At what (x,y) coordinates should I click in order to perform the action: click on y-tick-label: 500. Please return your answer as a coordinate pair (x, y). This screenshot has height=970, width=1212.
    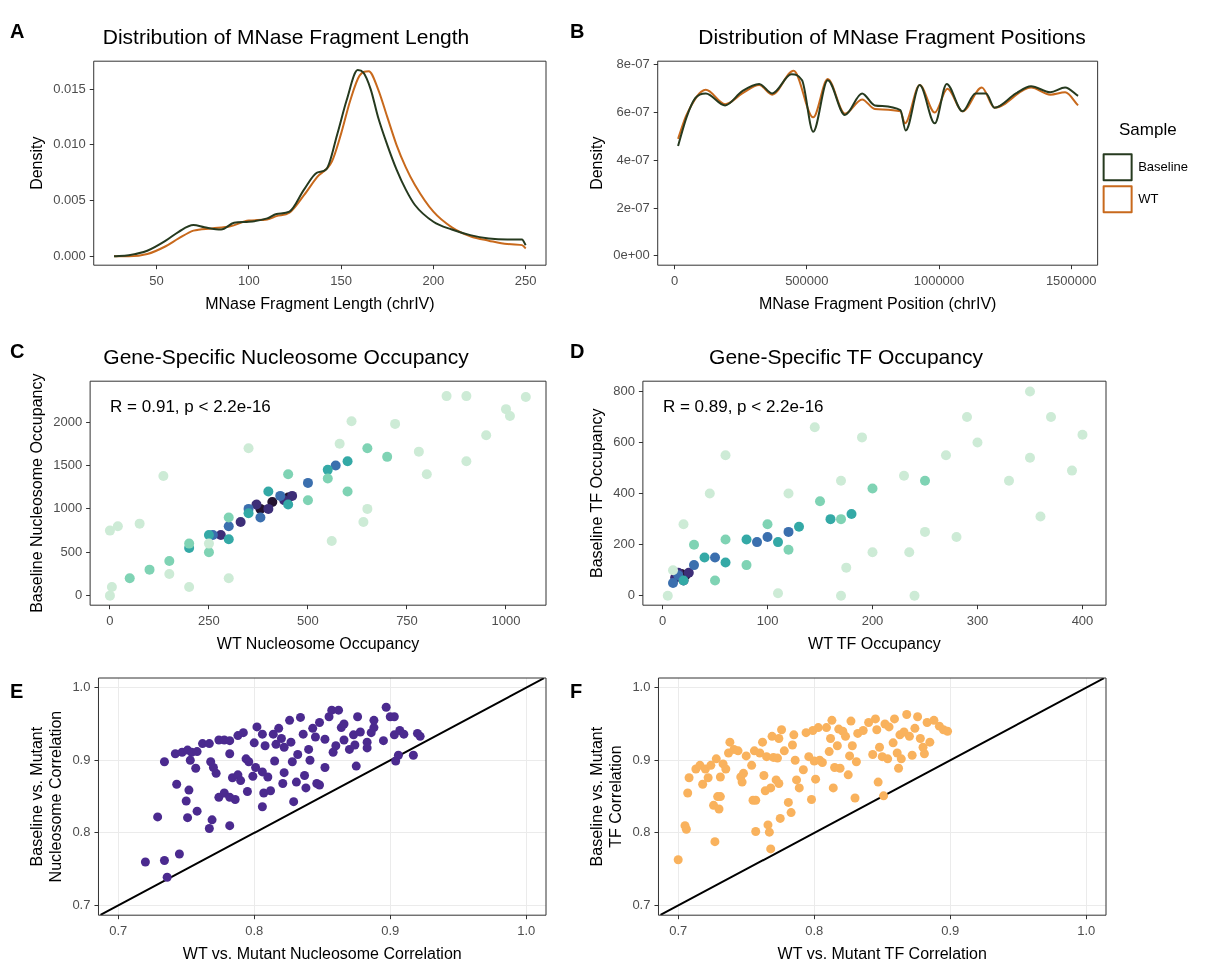
    Looking at the image, I should click on (71, 551).